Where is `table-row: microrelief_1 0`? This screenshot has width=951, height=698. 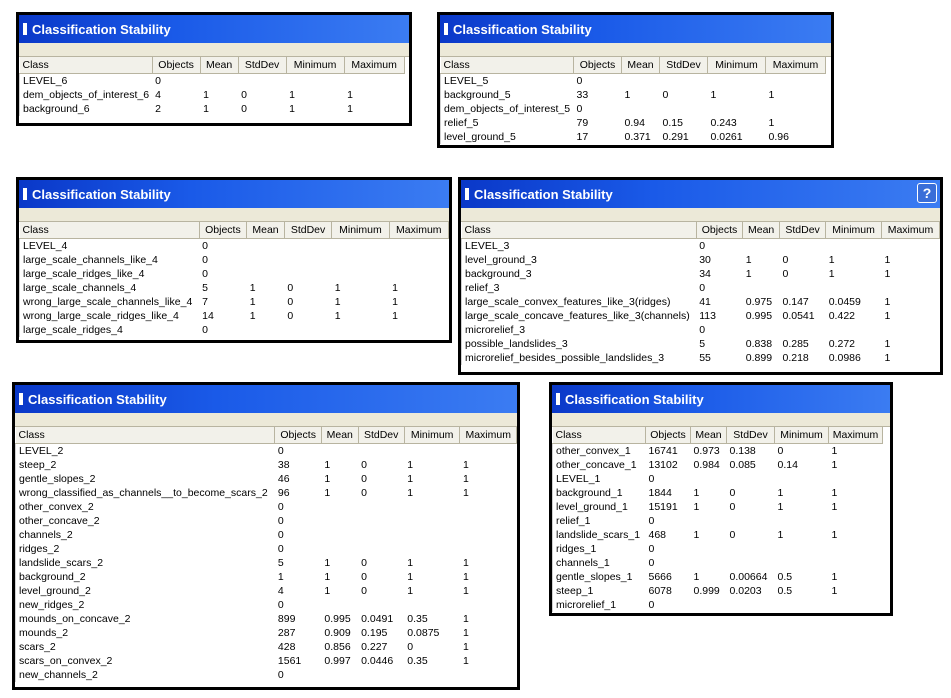
table-row: microrelief_1 0 is located at coordinates (717, 605).